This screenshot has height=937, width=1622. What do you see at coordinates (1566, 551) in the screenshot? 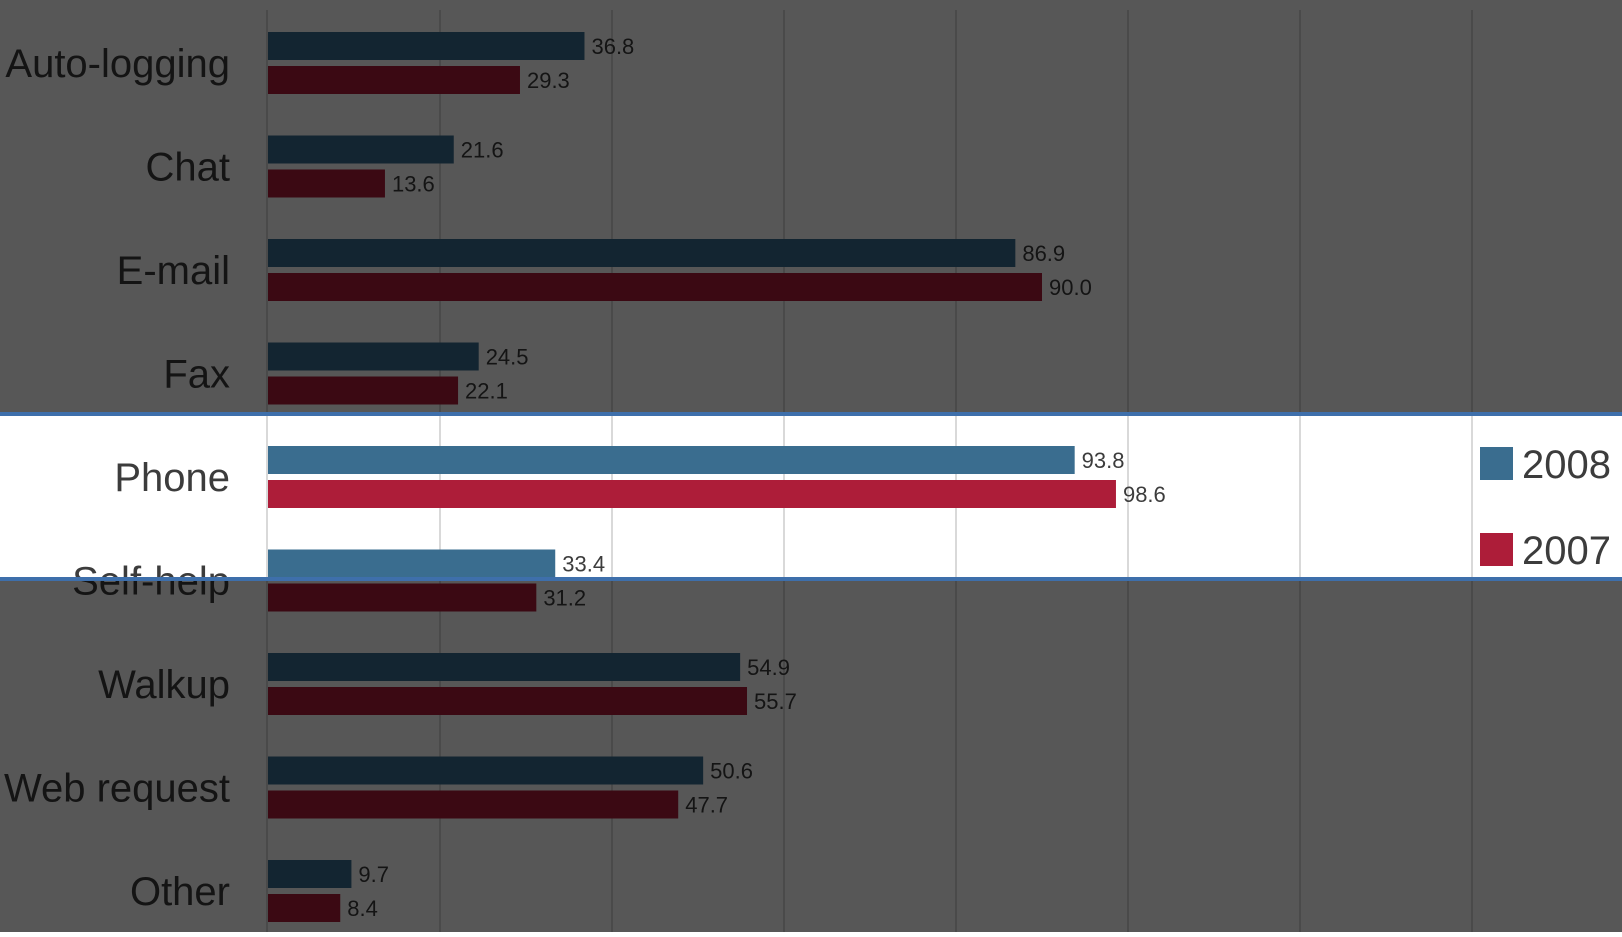
I see `legend-label-2007: 2007` at bounding box center [1566, 551].